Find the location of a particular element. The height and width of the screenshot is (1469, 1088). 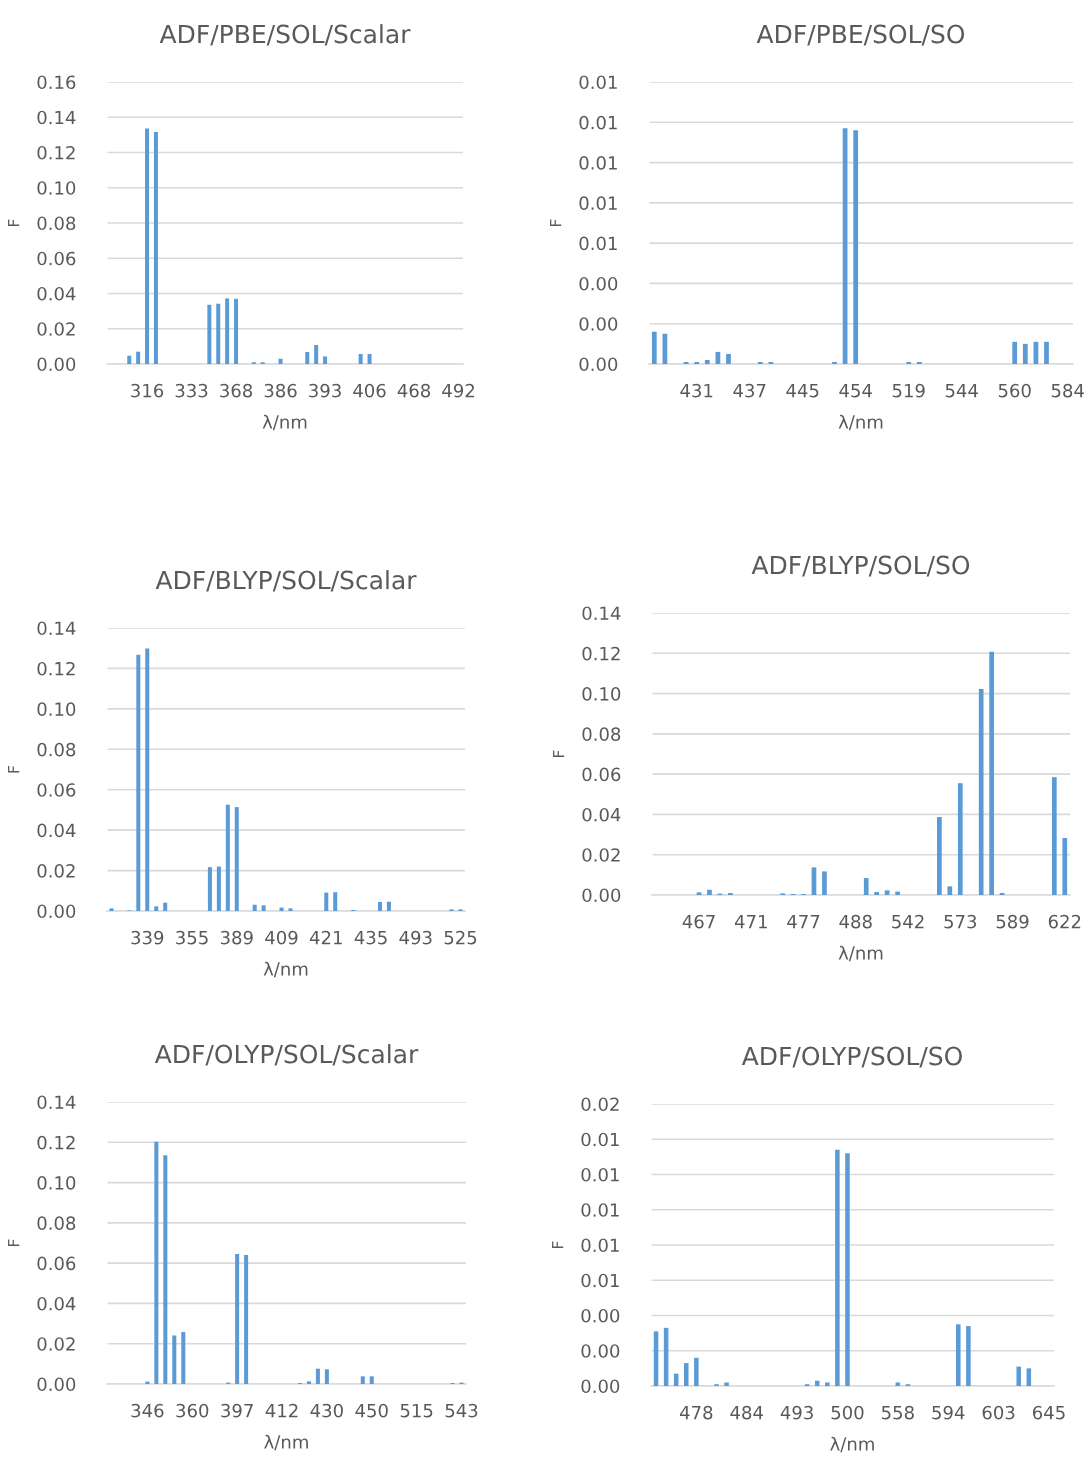

x-tick-label: 406 is located at coordinates (369, 390).